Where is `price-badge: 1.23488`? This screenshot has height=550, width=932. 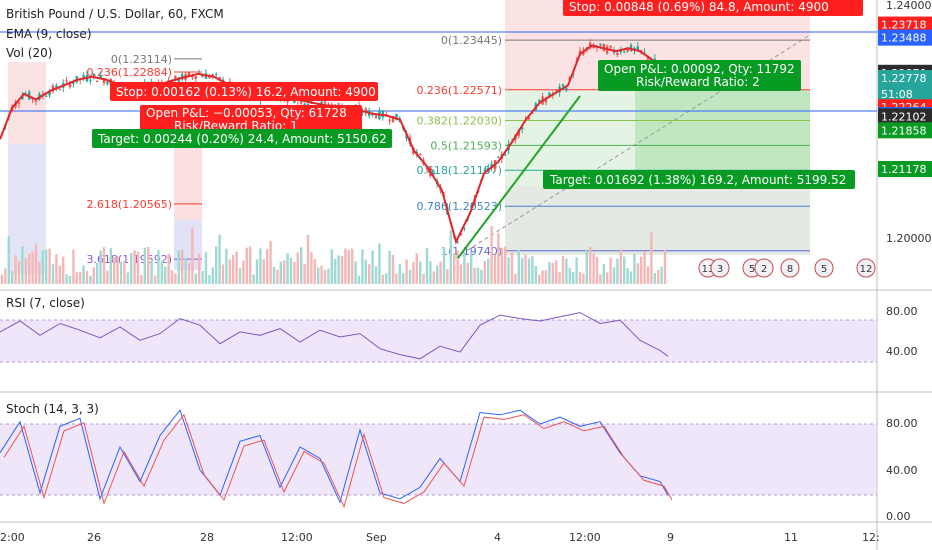 price-badge: 1.23488 is located at coordinates (904, 38).